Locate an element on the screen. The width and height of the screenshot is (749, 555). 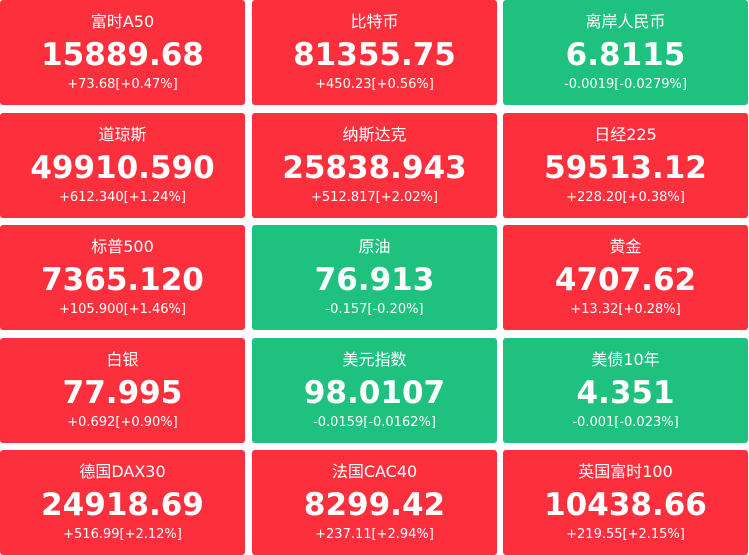
quote-tile: 黄金 4707.62 +13.32[+0.28%] is located at coordinates (625, 277).